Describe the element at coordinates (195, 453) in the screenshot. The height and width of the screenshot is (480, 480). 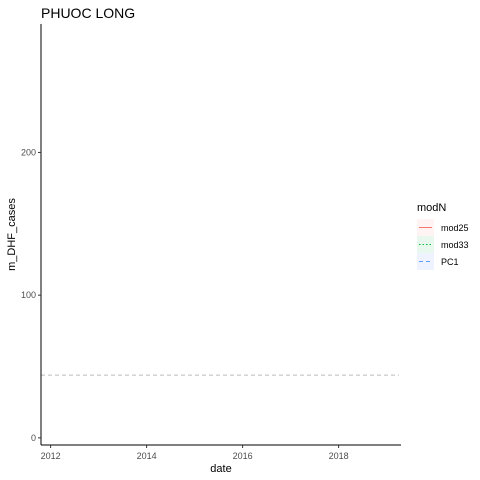
I see `x-axis-ticks: 2012 2014 2016 2018` at that location.